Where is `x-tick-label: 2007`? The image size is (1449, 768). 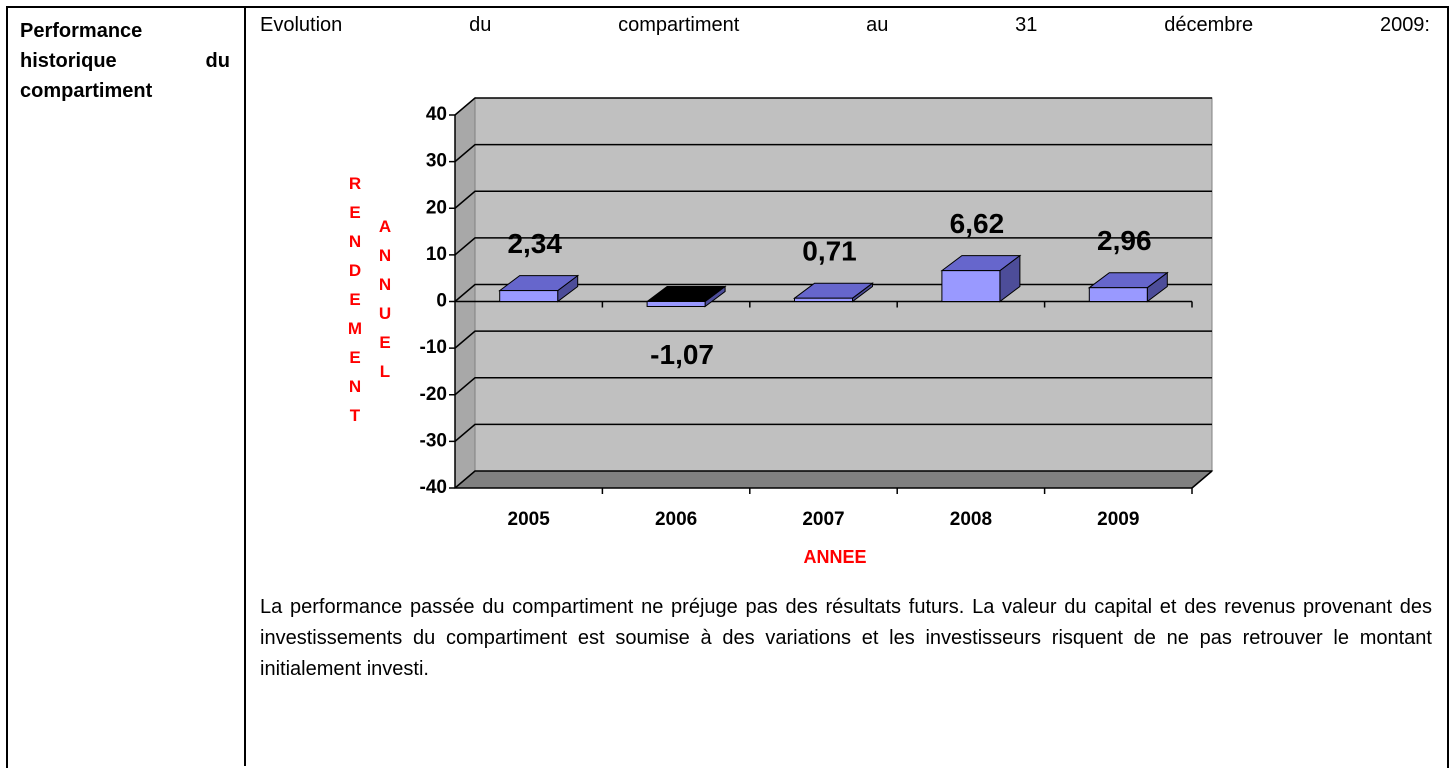
x-tick-label: 2007 is located at coordinates (823, 519).